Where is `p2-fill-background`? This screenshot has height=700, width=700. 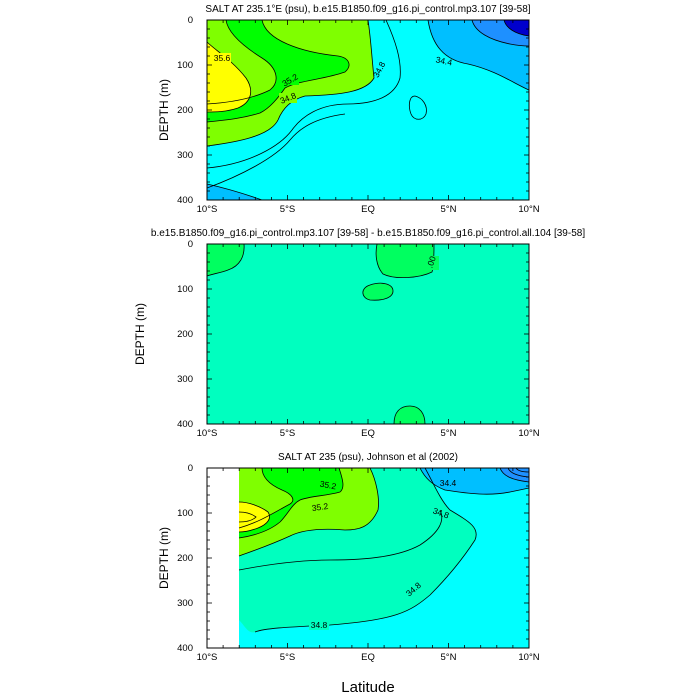 p2-fill-background is located at coordinates (368, 334).